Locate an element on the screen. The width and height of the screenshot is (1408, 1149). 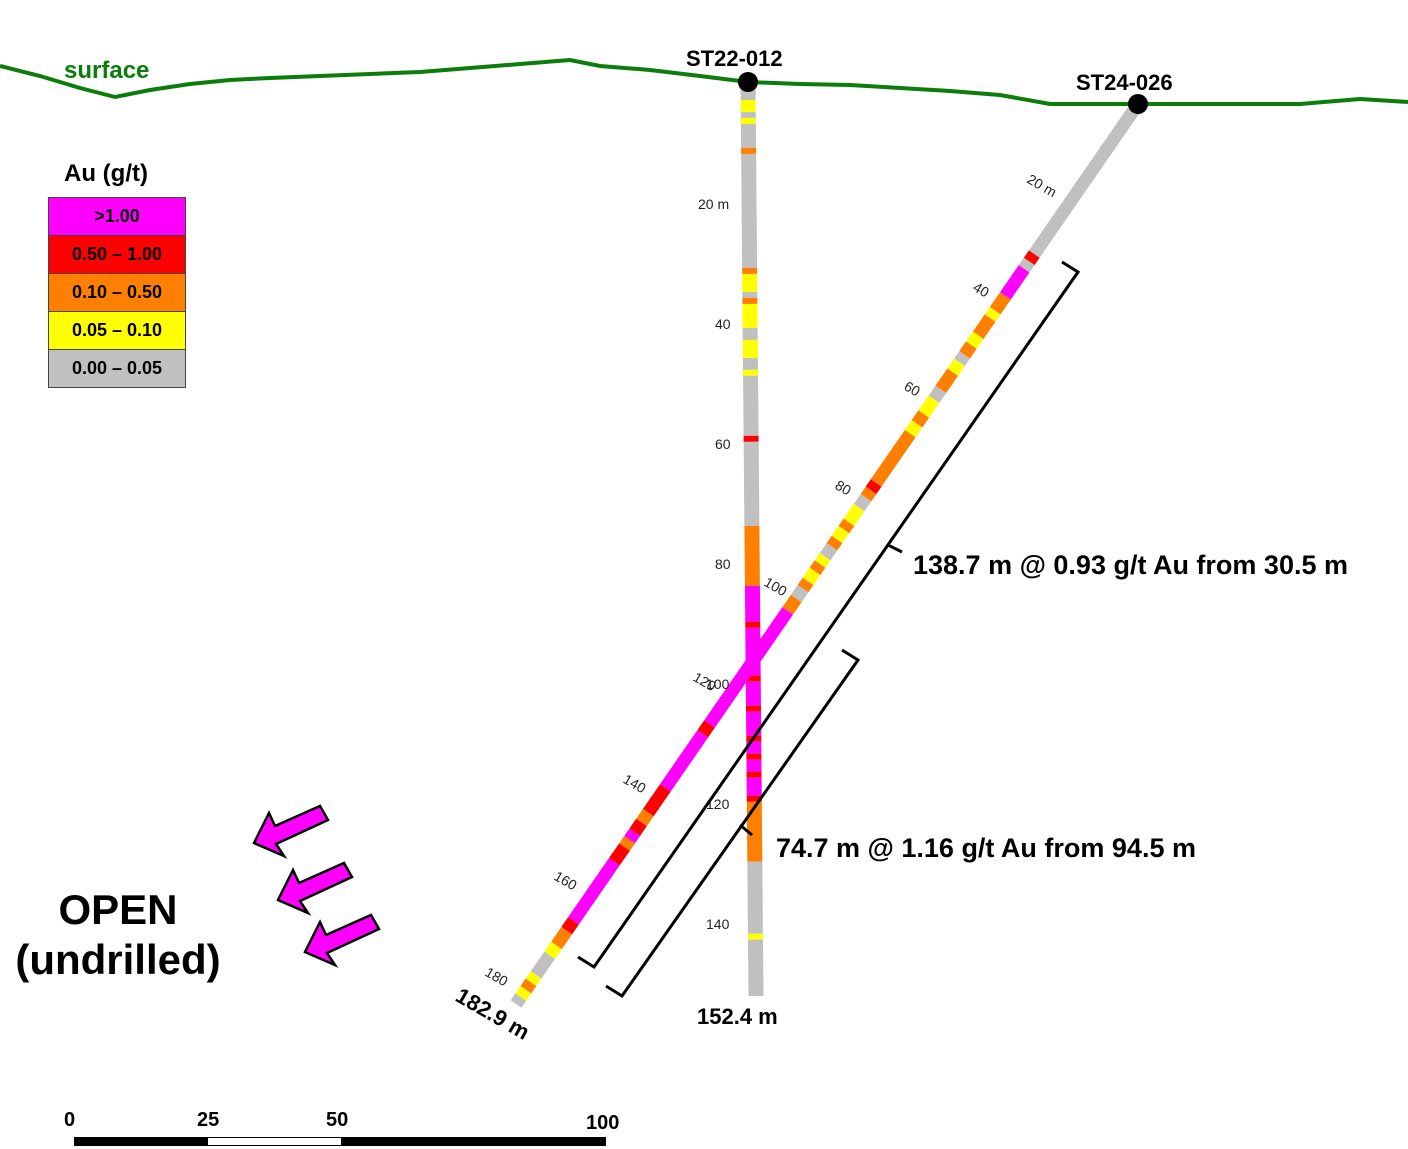
legend-item-0-05-0-10: 0.05 – 0.10 is located at coordinates (117, 330).